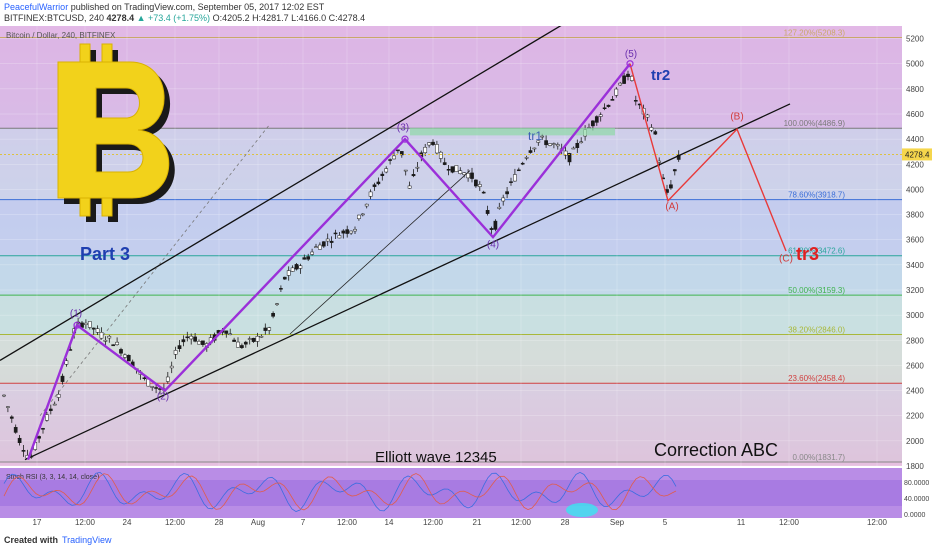 Image resolution: width=932 pixels, height=550 pixels. Describe the element at coordinates (916, 499) in the screenshot. I see `stoch-tick-label: 40.0000` at that location.